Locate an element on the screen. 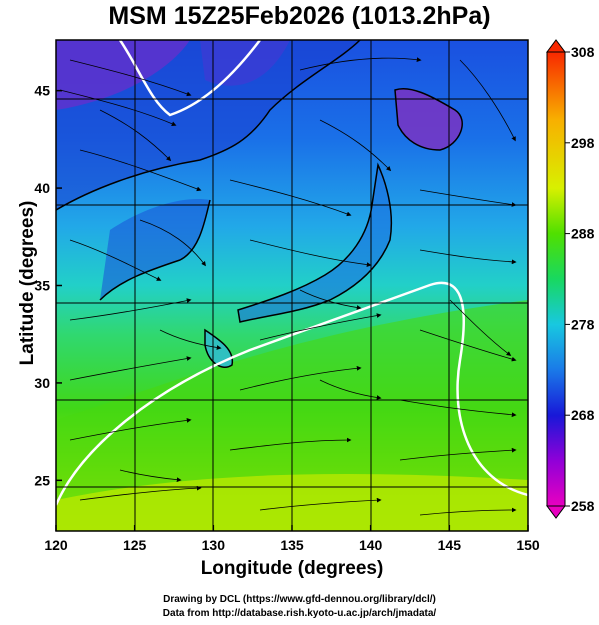 The width and height of the screenshot is (599, 625). colorbar: 258 268 278 288 298 308 is located at coordinates (570, 279).